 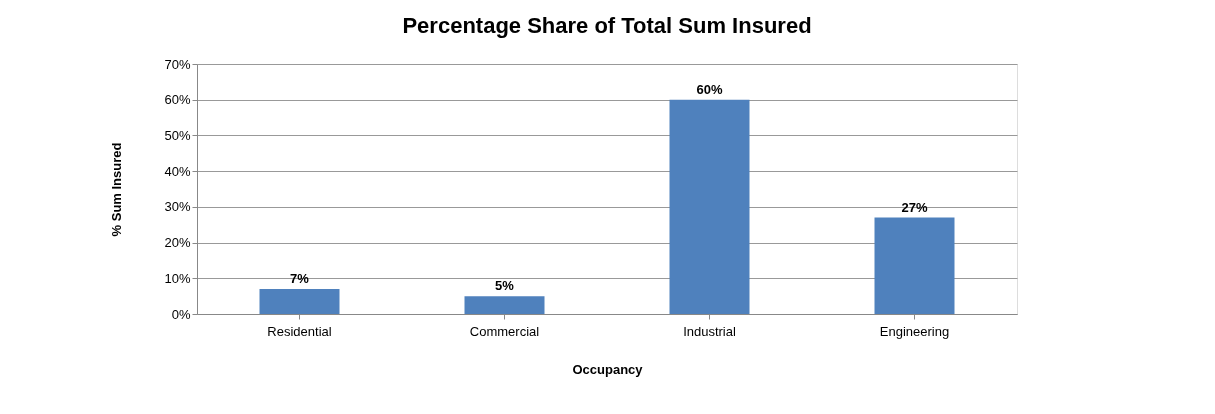 I want to click on x-tick-label: Residential, so click(x=299, y=331).